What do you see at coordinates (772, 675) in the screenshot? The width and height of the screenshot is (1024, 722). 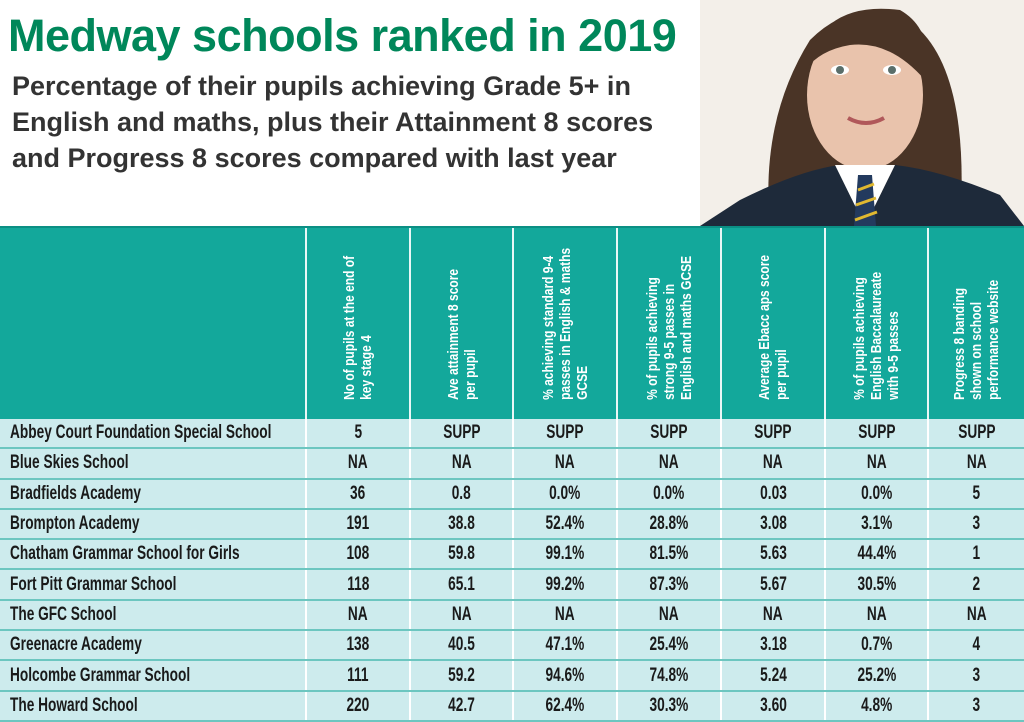 I see `value-cell: 5.24` at bounding box center [772, 675].